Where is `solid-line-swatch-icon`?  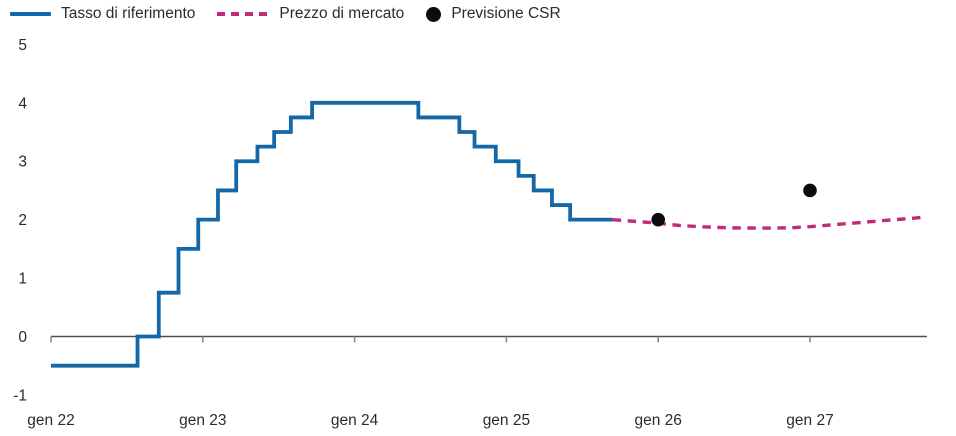 solid-line-swatch-icon is located at coordinates (30, 14).